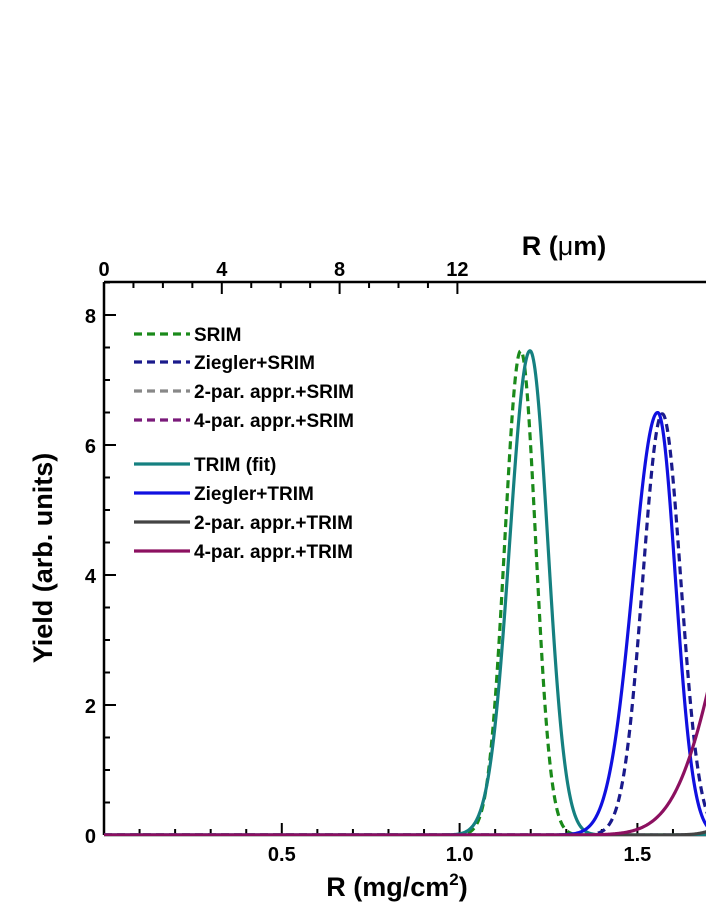  What do you see at coordinates (90, 707) in the screenshot?
I see `y-tick-label: 2` at bounding box center [90, 707].